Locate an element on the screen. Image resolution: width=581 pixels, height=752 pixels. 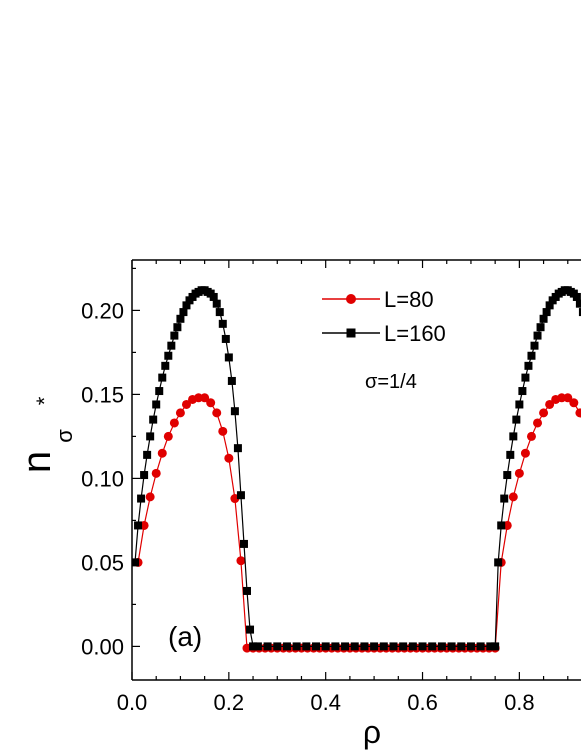
y-tick-label: 0.15 is located at coordinates (102, 394).